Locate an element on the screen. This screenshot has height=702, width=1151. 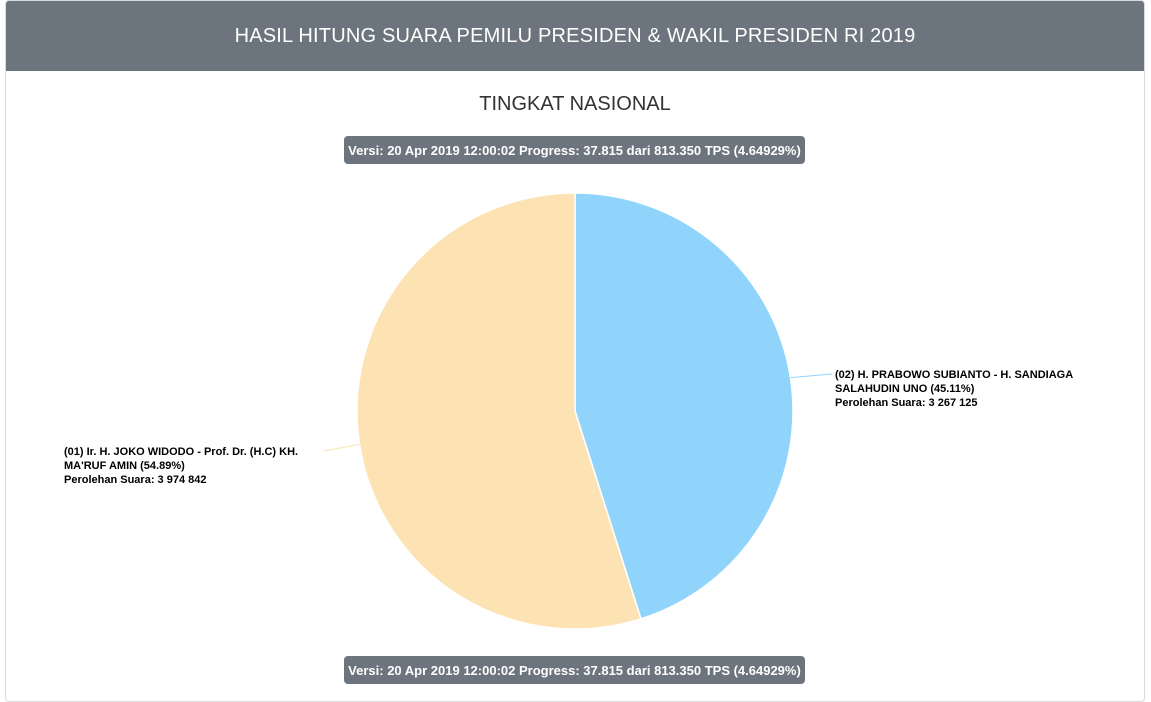
slice-label-01-line2: MA'RUF AMIN (54.89%) is located at coordinates (124, 466).